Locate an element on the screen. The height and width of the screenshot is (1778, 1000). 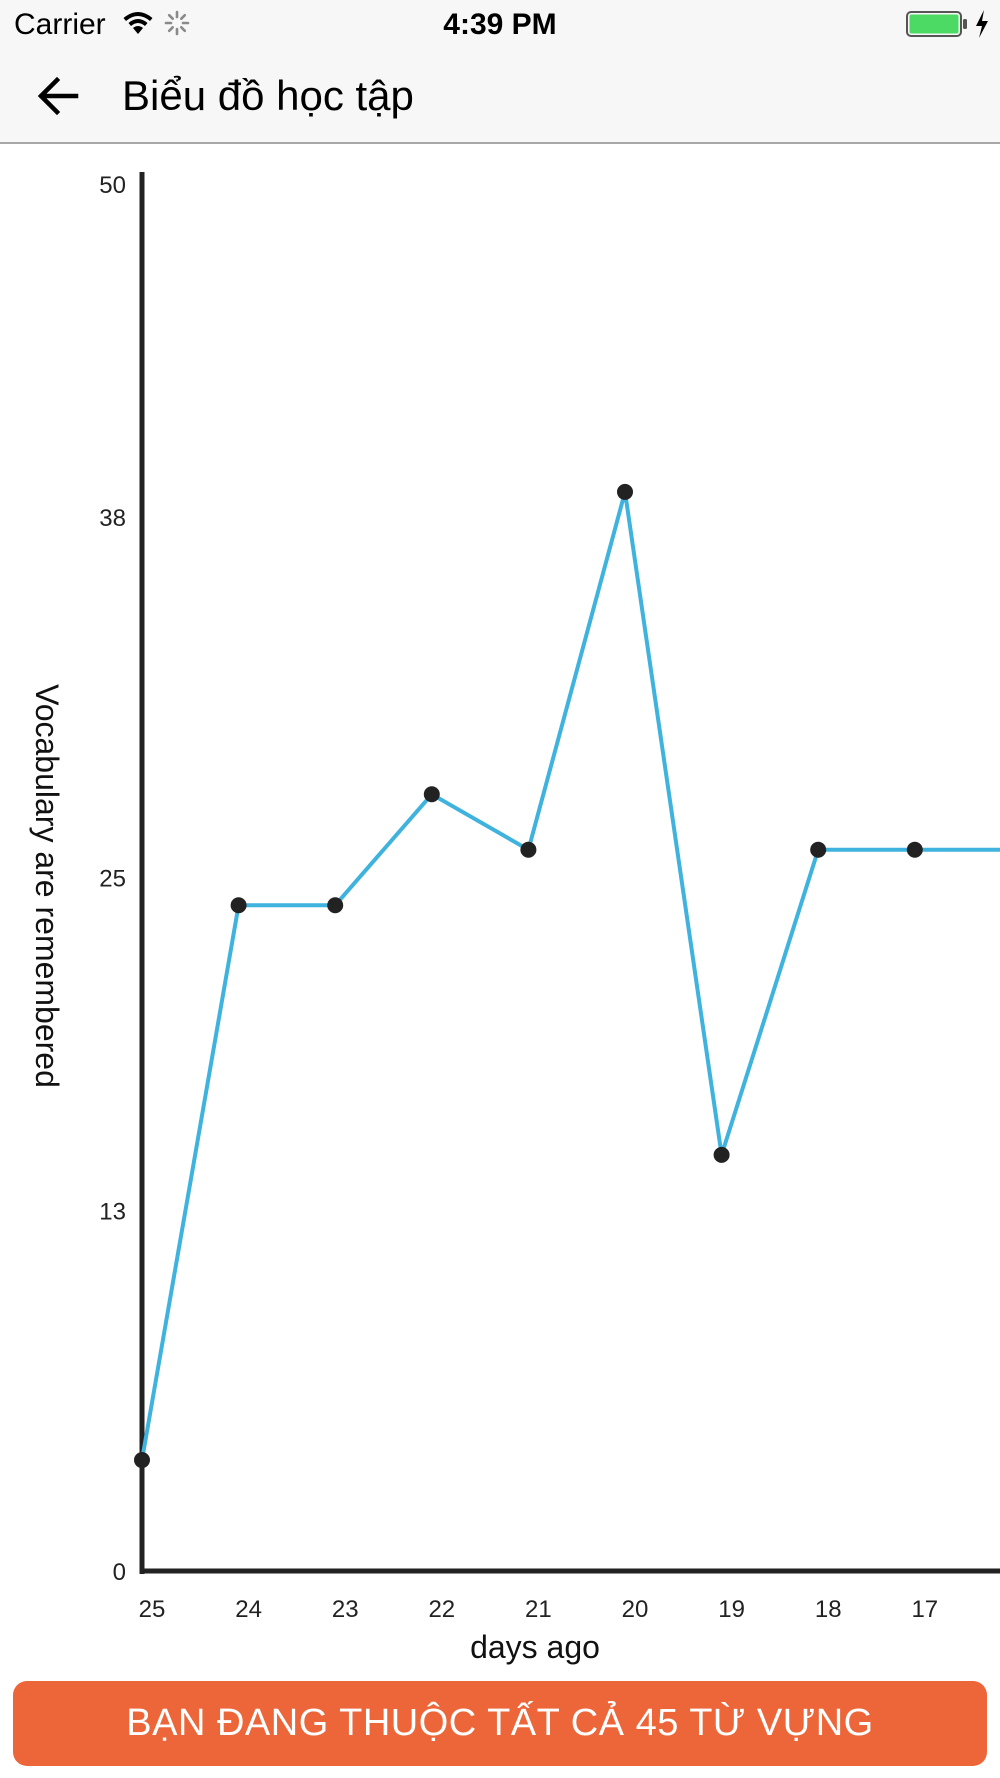
summary-button: BẠN ĐANG THUỘC TẤT CẢ 45 TỪ VỰNG is located at coordinates (500, 1723).